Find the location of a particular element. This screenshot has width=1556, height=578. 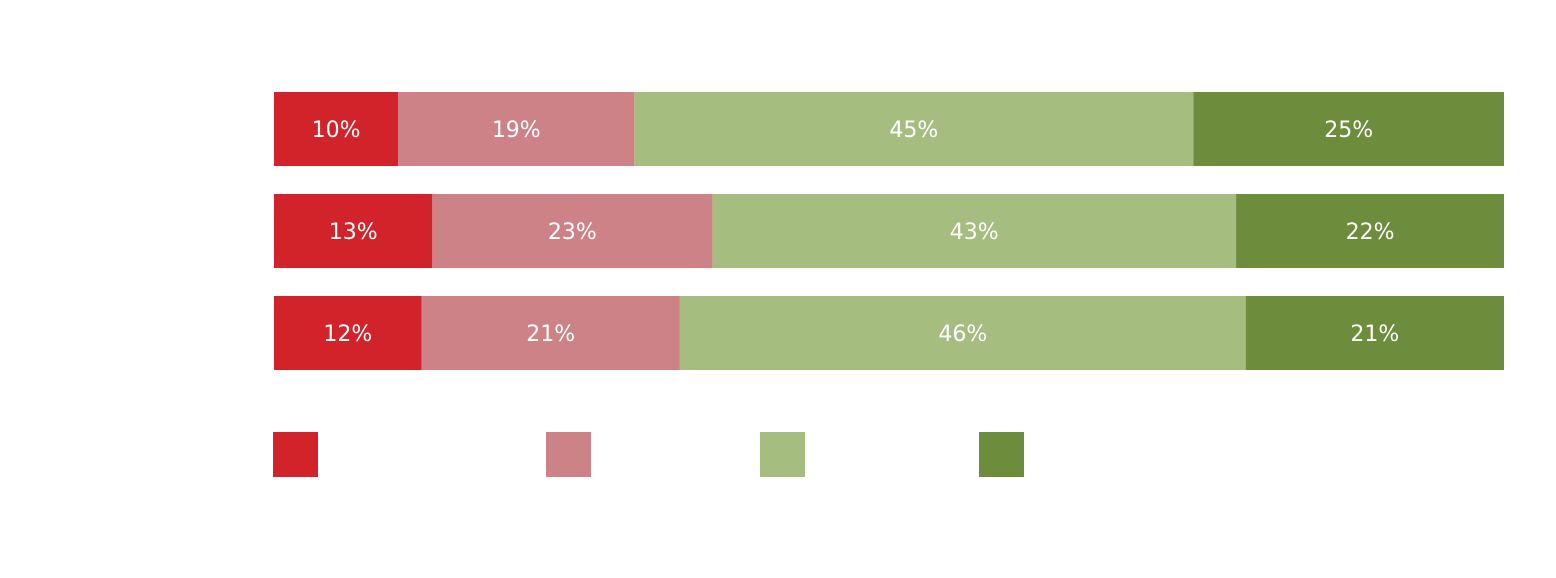

data-label-row1-series4: 25% is located at coordinates (1348, 130).